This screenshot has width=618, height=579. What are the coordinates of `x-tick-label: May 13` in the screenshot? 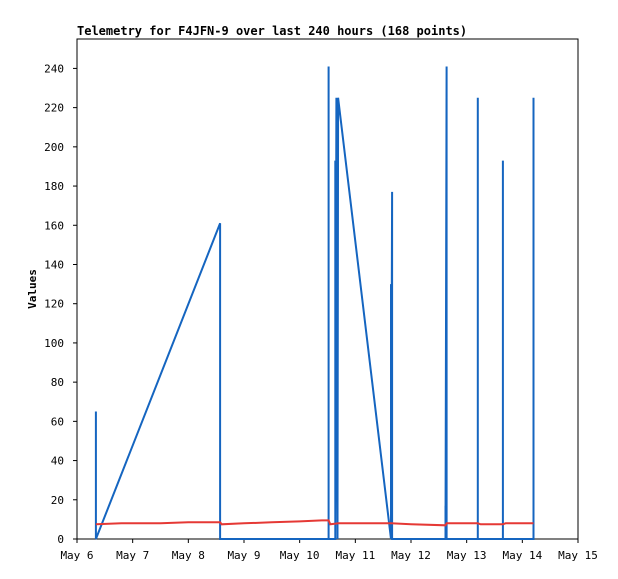 It's located at (467, 555).